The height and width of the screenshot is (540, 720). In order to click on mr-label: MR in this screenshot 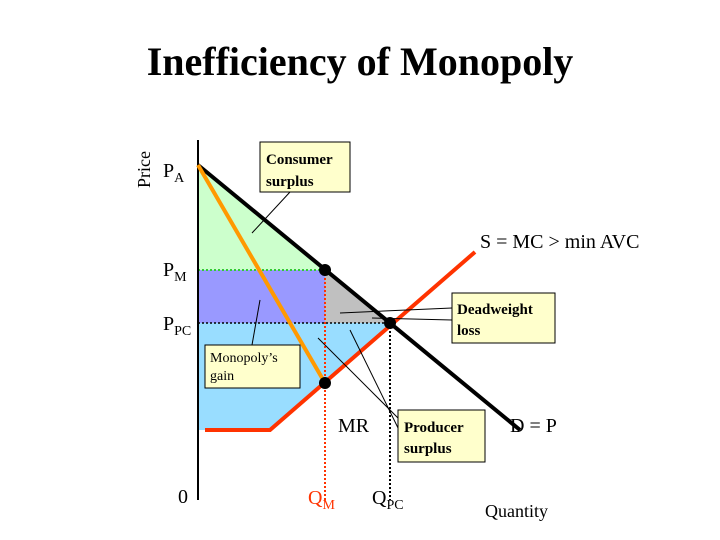, I will do `click(354, 426)`.